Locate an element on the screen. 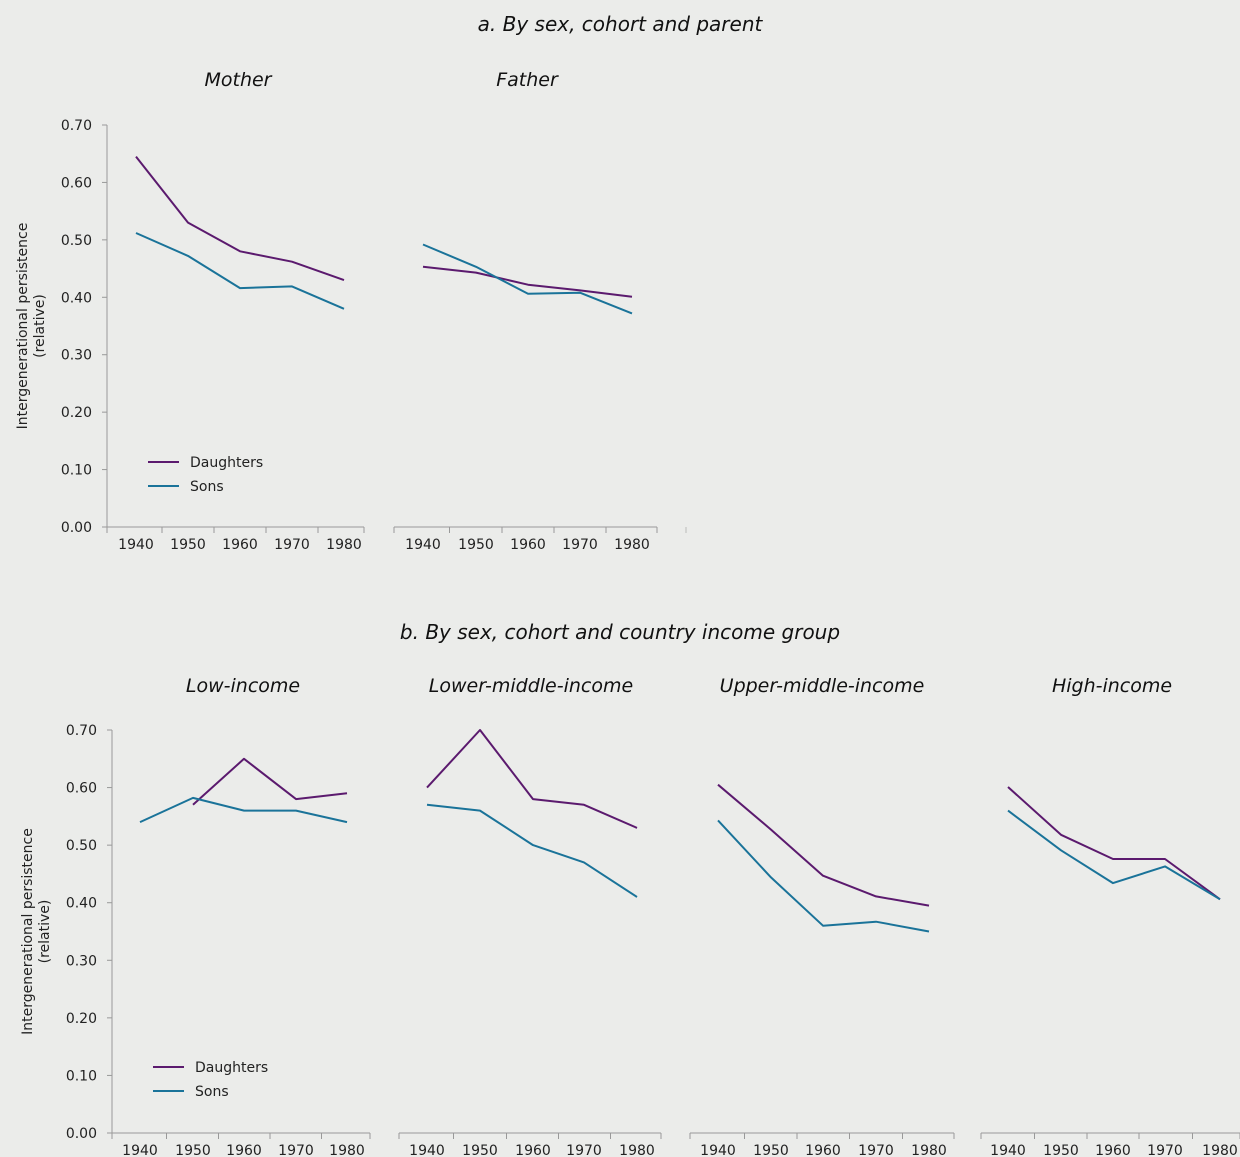 Image resolution: width=1240 pixels, height=1157 pixels. figure-title: a. By sex, cohort and parent is located at coordinates (621, 24).